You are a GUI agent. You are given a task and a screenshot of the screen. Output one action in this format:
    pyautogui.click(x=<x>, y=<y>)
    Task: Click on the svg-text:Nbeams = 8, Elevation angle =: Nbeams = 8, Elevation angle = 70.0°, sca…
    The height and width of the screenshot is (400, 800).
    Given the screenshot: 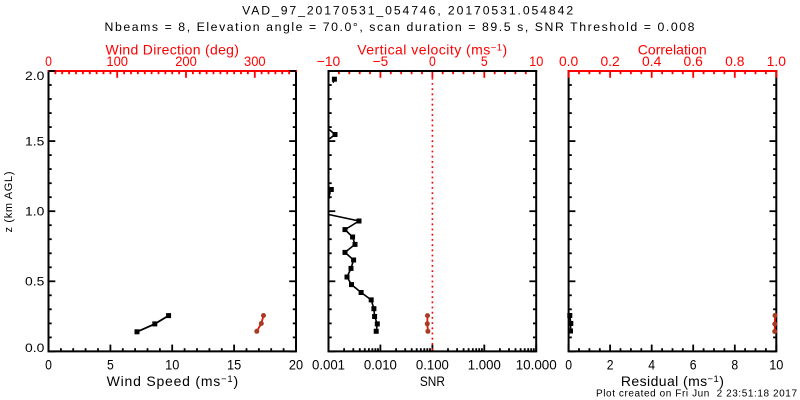 What is the action you would take?
    pyautogui.click(x=400, y=27)
    